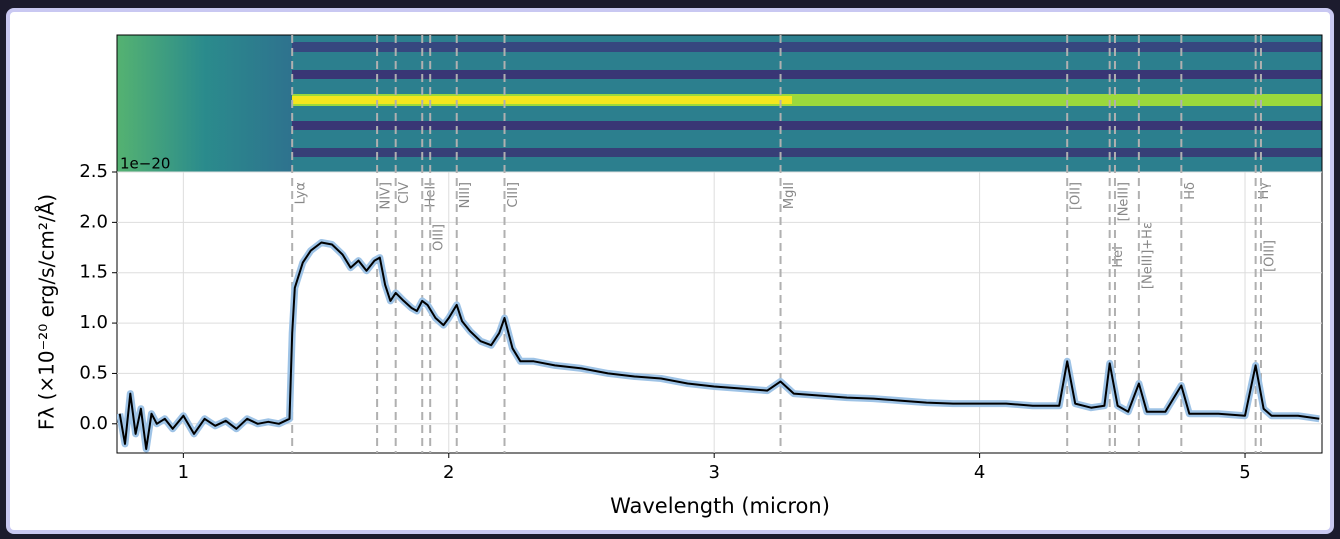 The height and width of the screenshot is (539, 1340). What do you see at coordinates (1123, 201) in the screenshot?
I see `emission-line-label: [NeIII]` at bounding box center [1123, 201].